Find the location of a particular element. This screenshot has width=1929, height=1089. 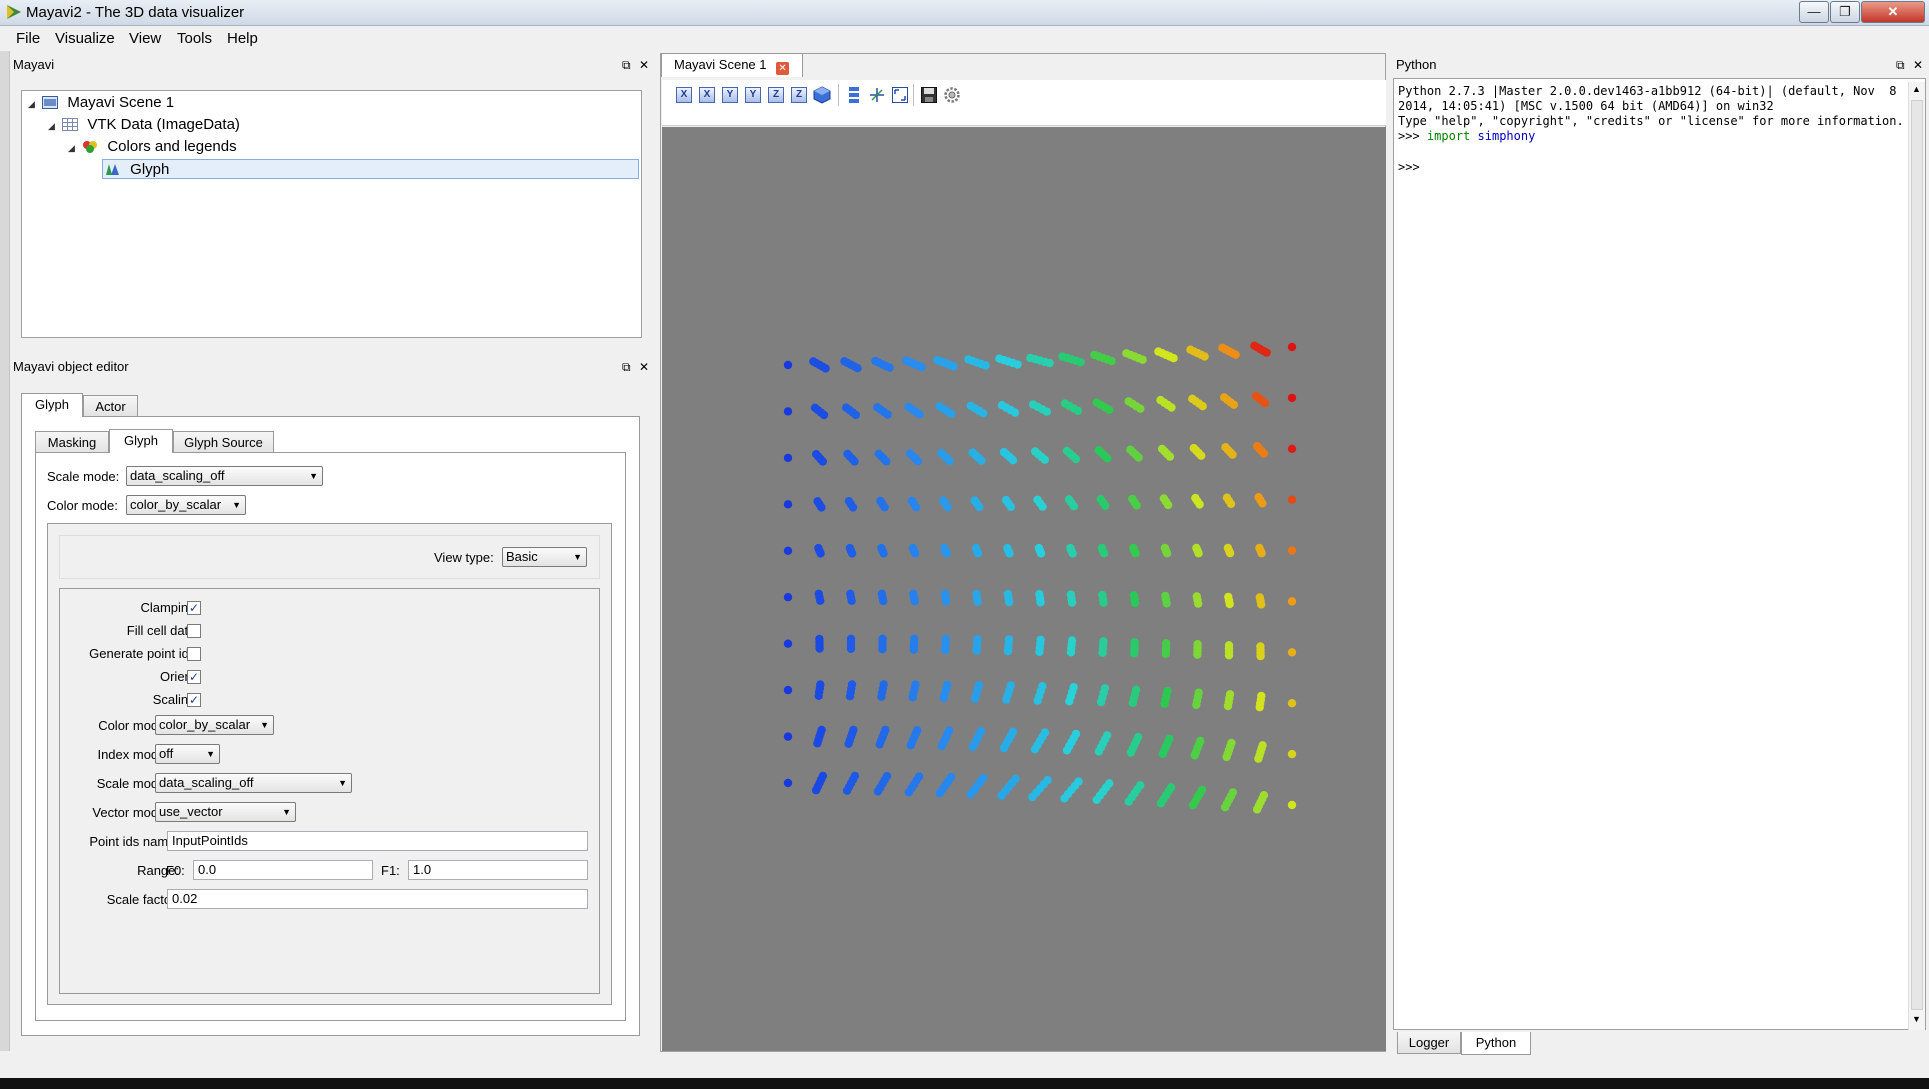

clamping-label: Clamping: is located at coordinates (169, 607).